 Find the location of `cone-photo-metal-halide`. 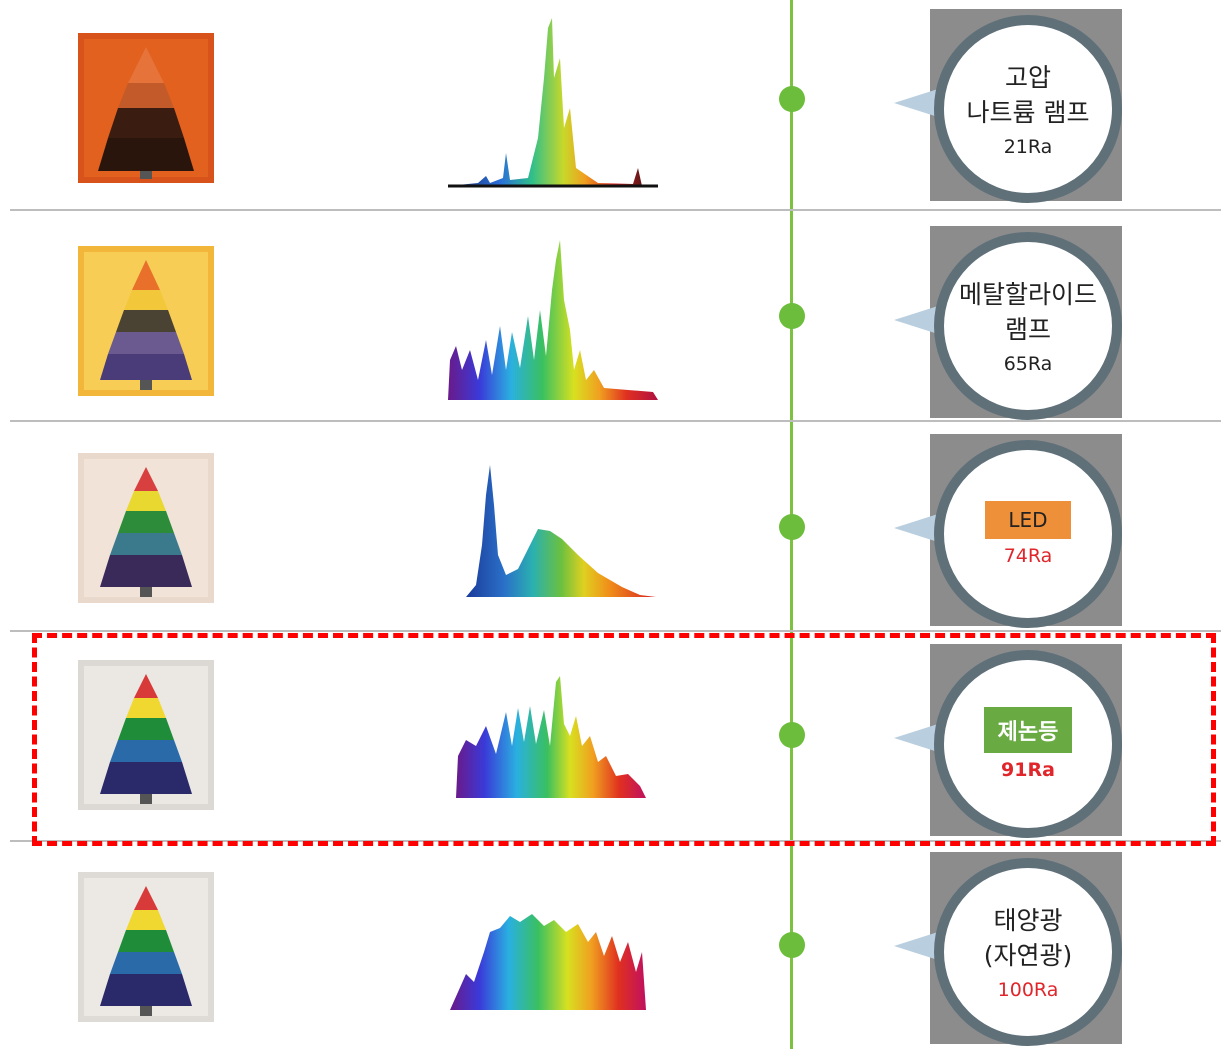

cone-photo-metal-halide is located at coordinates (146, 321).